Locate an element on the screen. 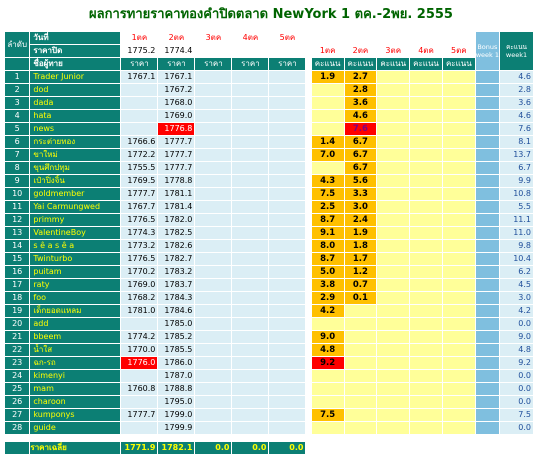 This screenshot has width=542, height=457. player-name: Twinturbo is located at coordinates (75, 259).